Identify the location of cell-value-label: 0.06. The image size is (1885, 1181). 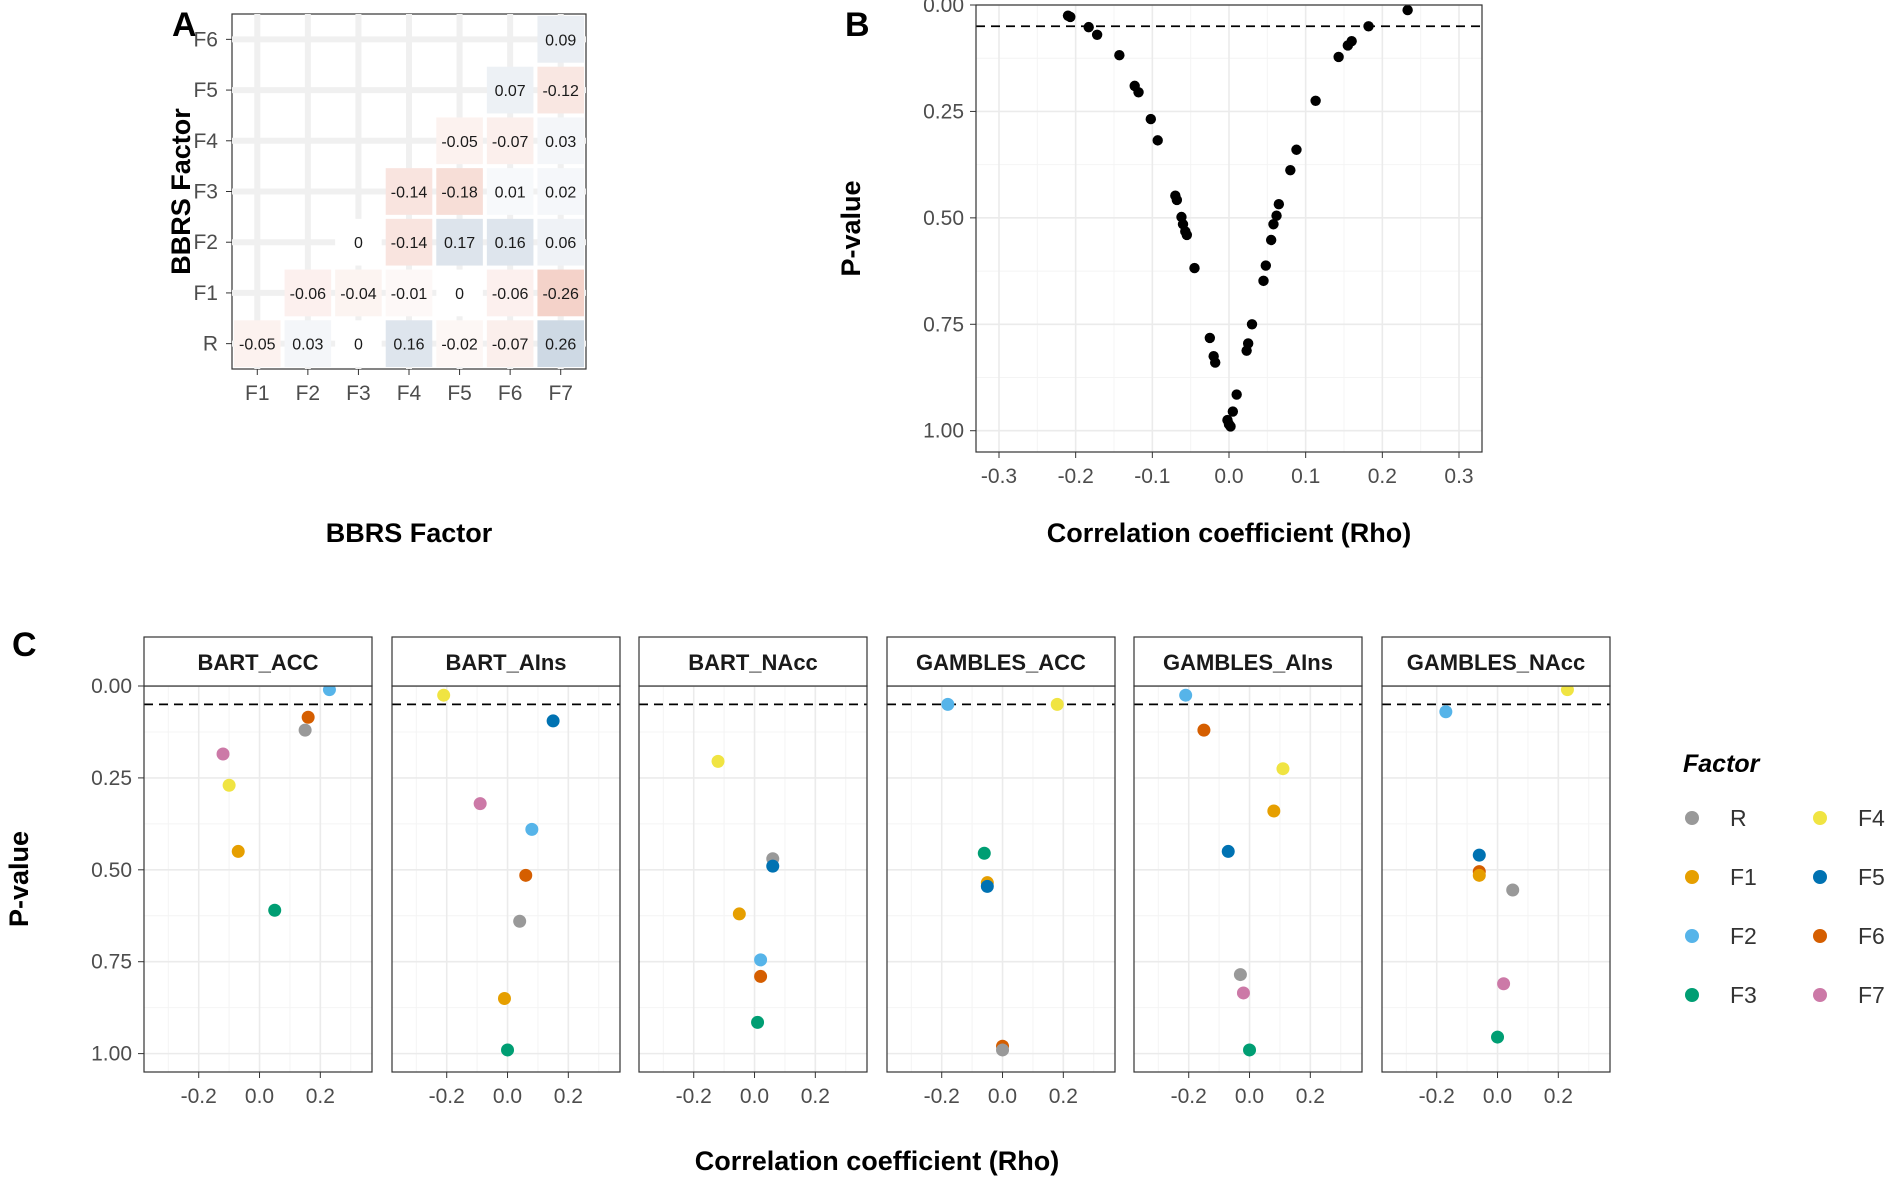
(560, 243).